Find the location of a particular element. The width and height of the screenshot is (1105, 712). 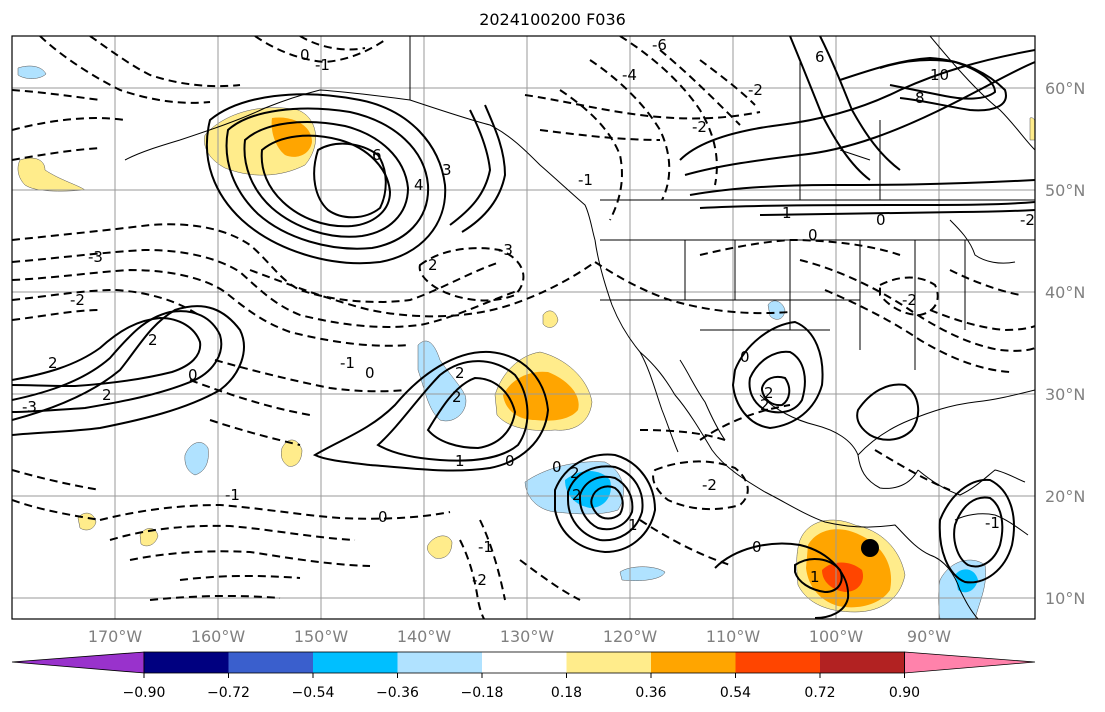

colorbar-outline is located at coordinates (524, 662).